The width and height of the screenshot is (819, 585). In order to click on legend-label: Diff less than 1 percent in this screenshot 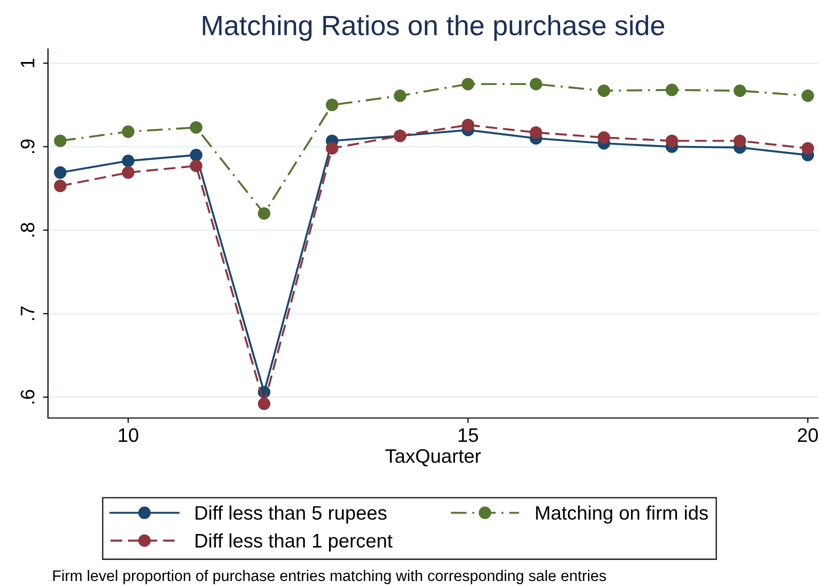, I will do `click(294, 542)`.